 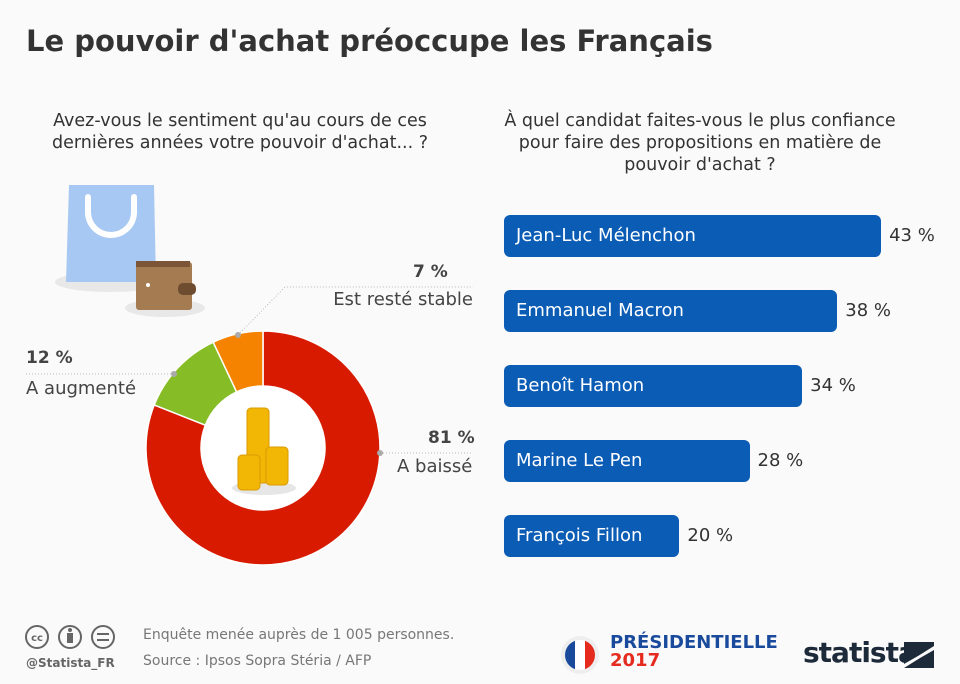 I want to click on french-flag-icon, so click(x=580, y=655).